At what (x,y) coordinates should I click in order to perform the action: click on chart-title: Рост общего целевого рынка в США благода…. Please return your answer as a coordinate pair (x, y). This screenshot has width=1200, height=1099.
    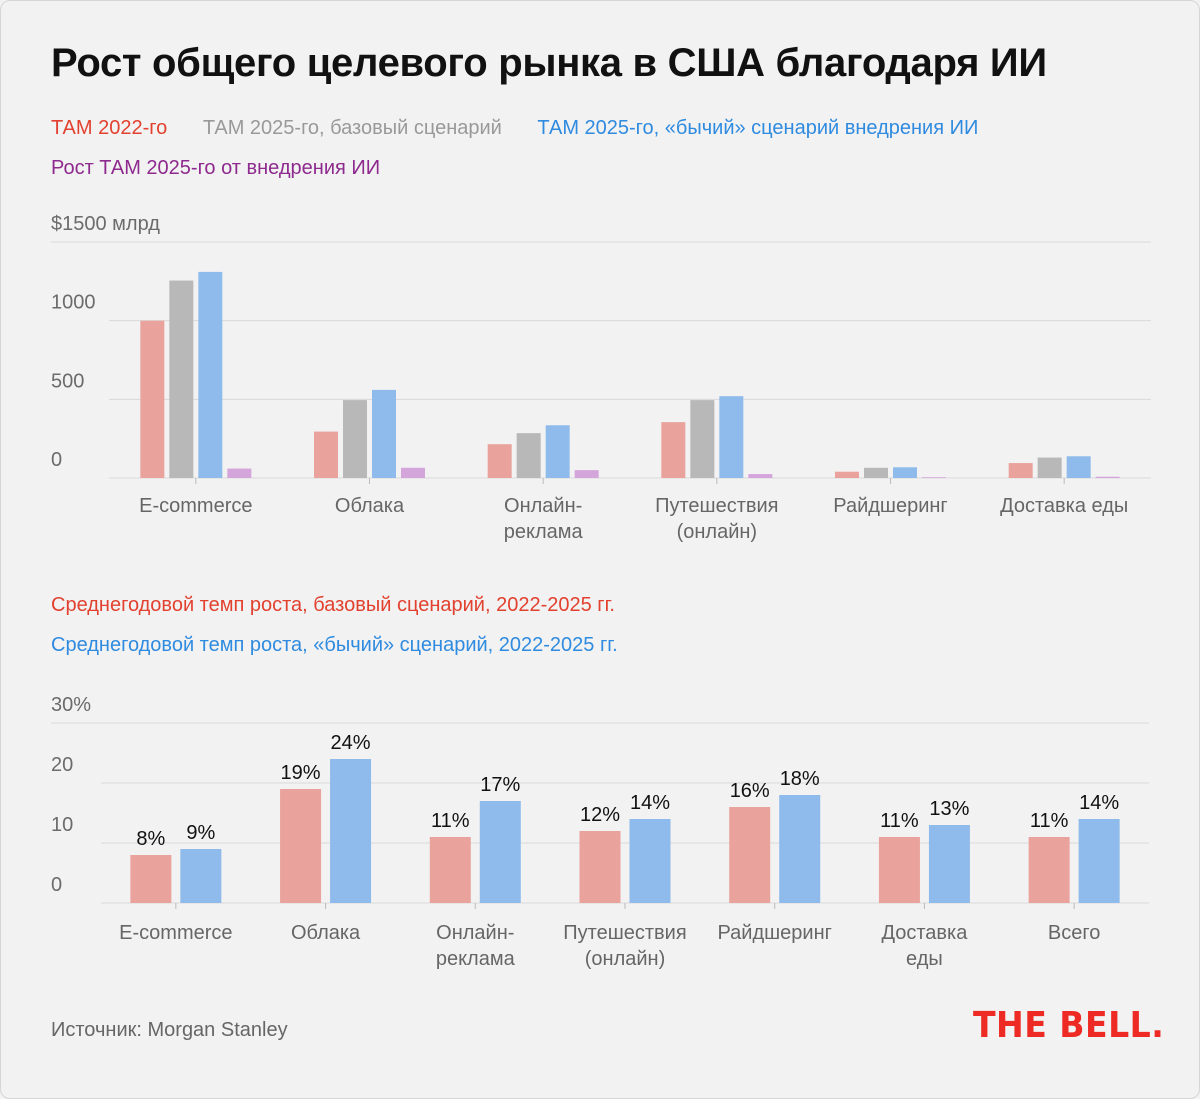
    Looking at the image, I should click on (549, 63).